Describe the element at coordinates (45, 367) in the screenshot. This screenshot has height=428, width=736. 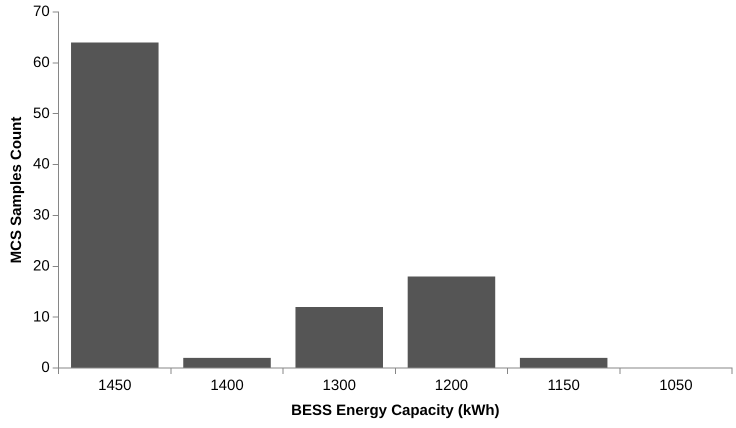
I see `y-tick-label: 0` at that location.